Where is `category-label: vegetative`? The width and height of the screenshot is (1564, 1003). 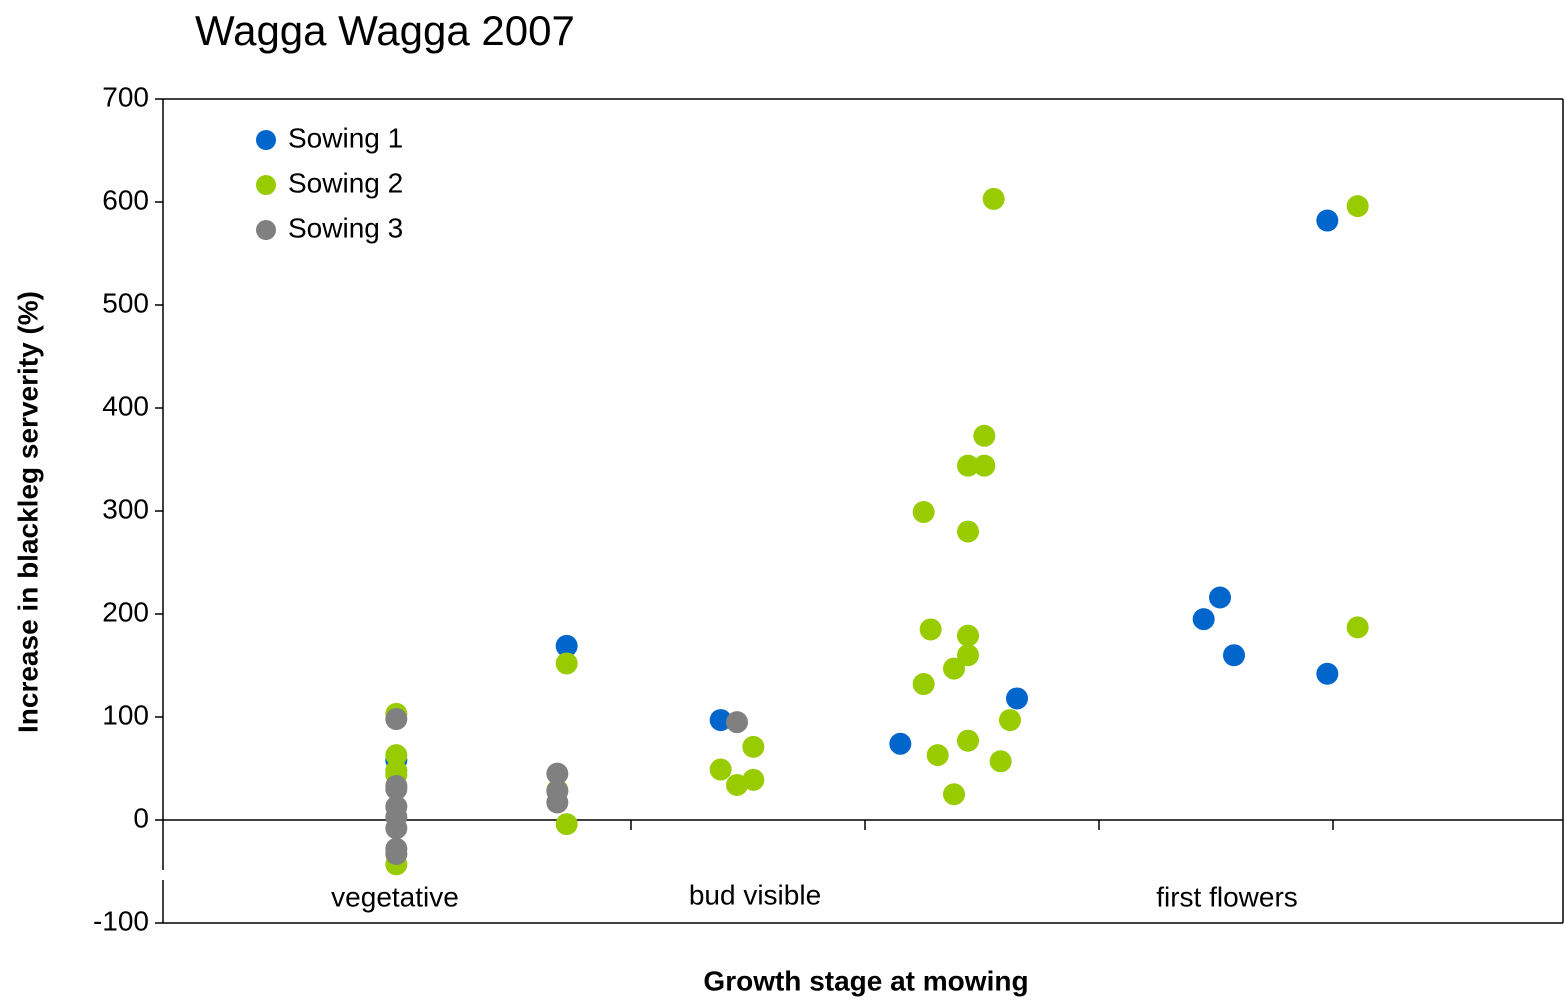
category-label: vegetative is located at coordinates (395, 896).